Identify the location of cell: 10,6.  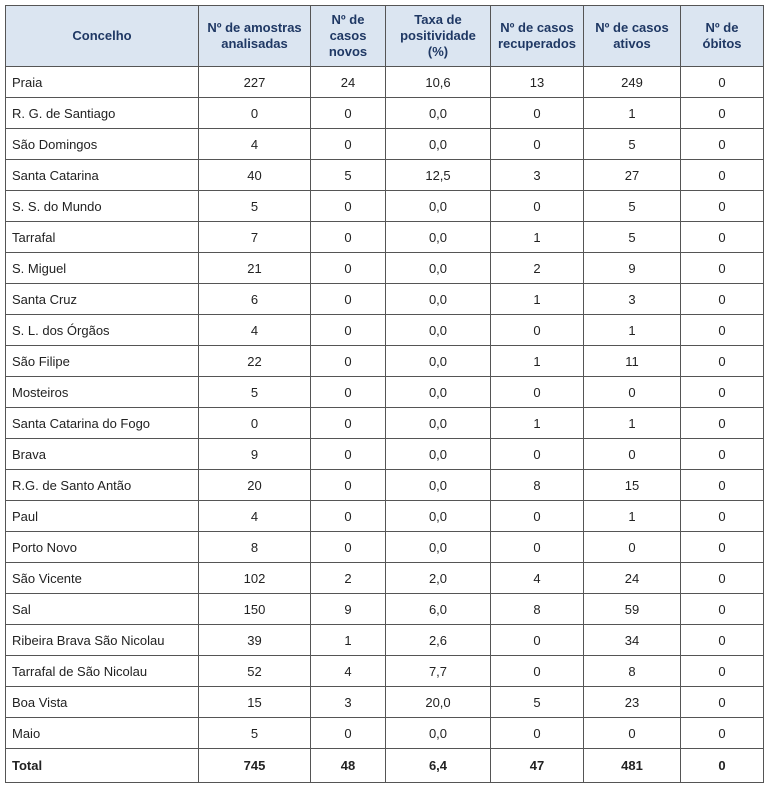
(438, 82).